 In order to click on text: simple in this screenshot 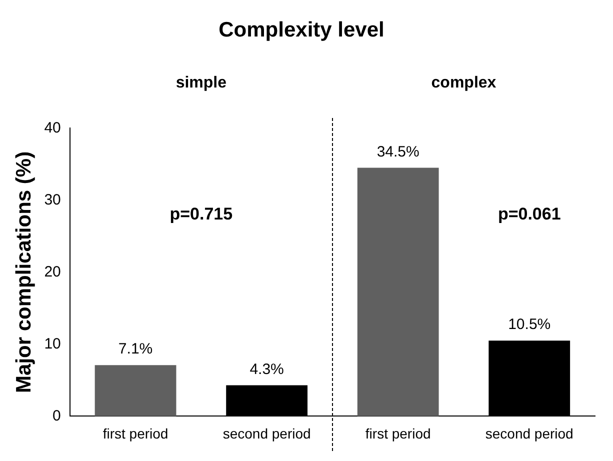, I will do `click(201, 83)`.